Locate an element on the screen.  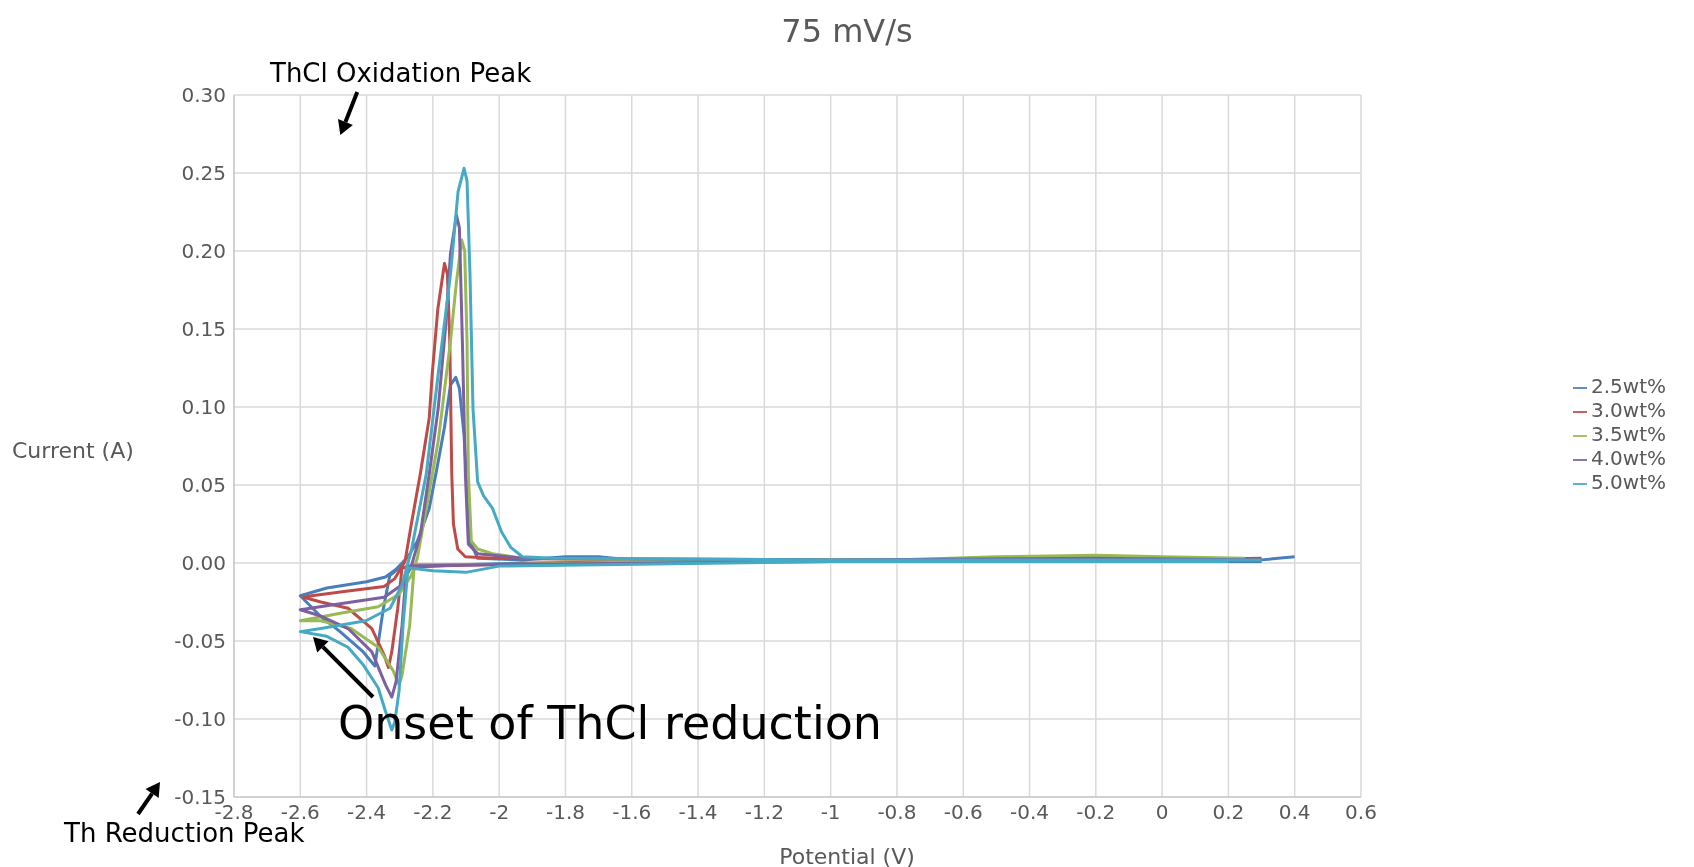
x-tick-label: 0.4 is located at coordinates (1294, 812).